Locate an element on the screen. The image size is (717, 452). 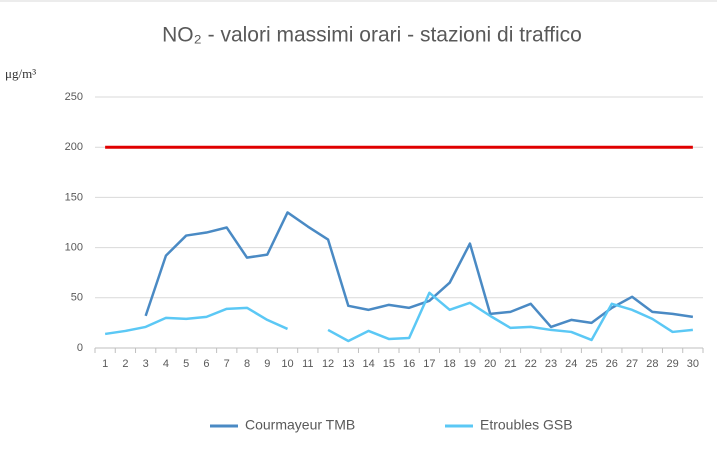
series-line is located at coordinates (398, 317).